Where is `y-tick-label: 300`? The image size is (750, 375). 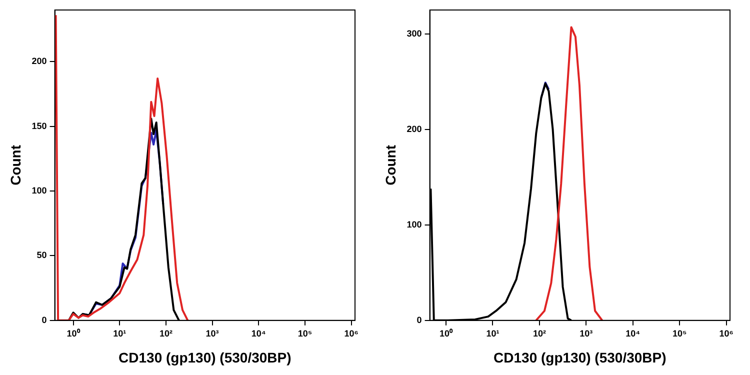 y-tick-label: 300 is located at coordinates (414, 33).